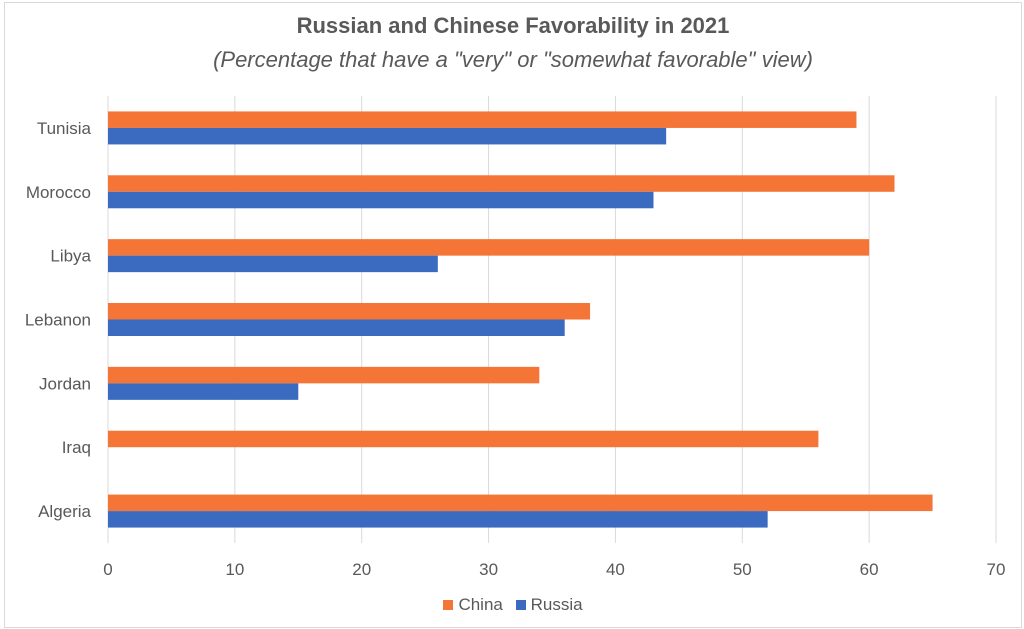 The height and width of the screenshot is (629, 1024). I want to click on bar-china-lebanon, so click(349, 311).